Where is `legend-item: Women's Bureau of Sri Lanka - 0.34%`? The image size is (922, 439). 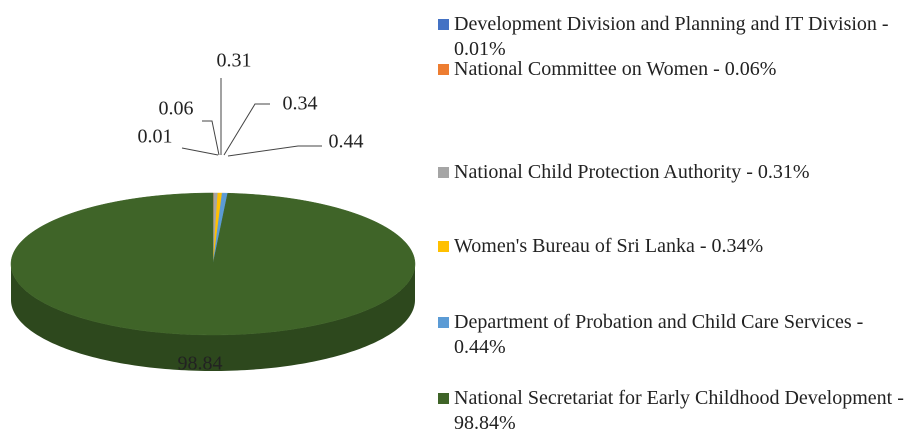 legend-item: Women's Bureau of Sri Lanka - 0.34% is located at coordinates (676, 246).